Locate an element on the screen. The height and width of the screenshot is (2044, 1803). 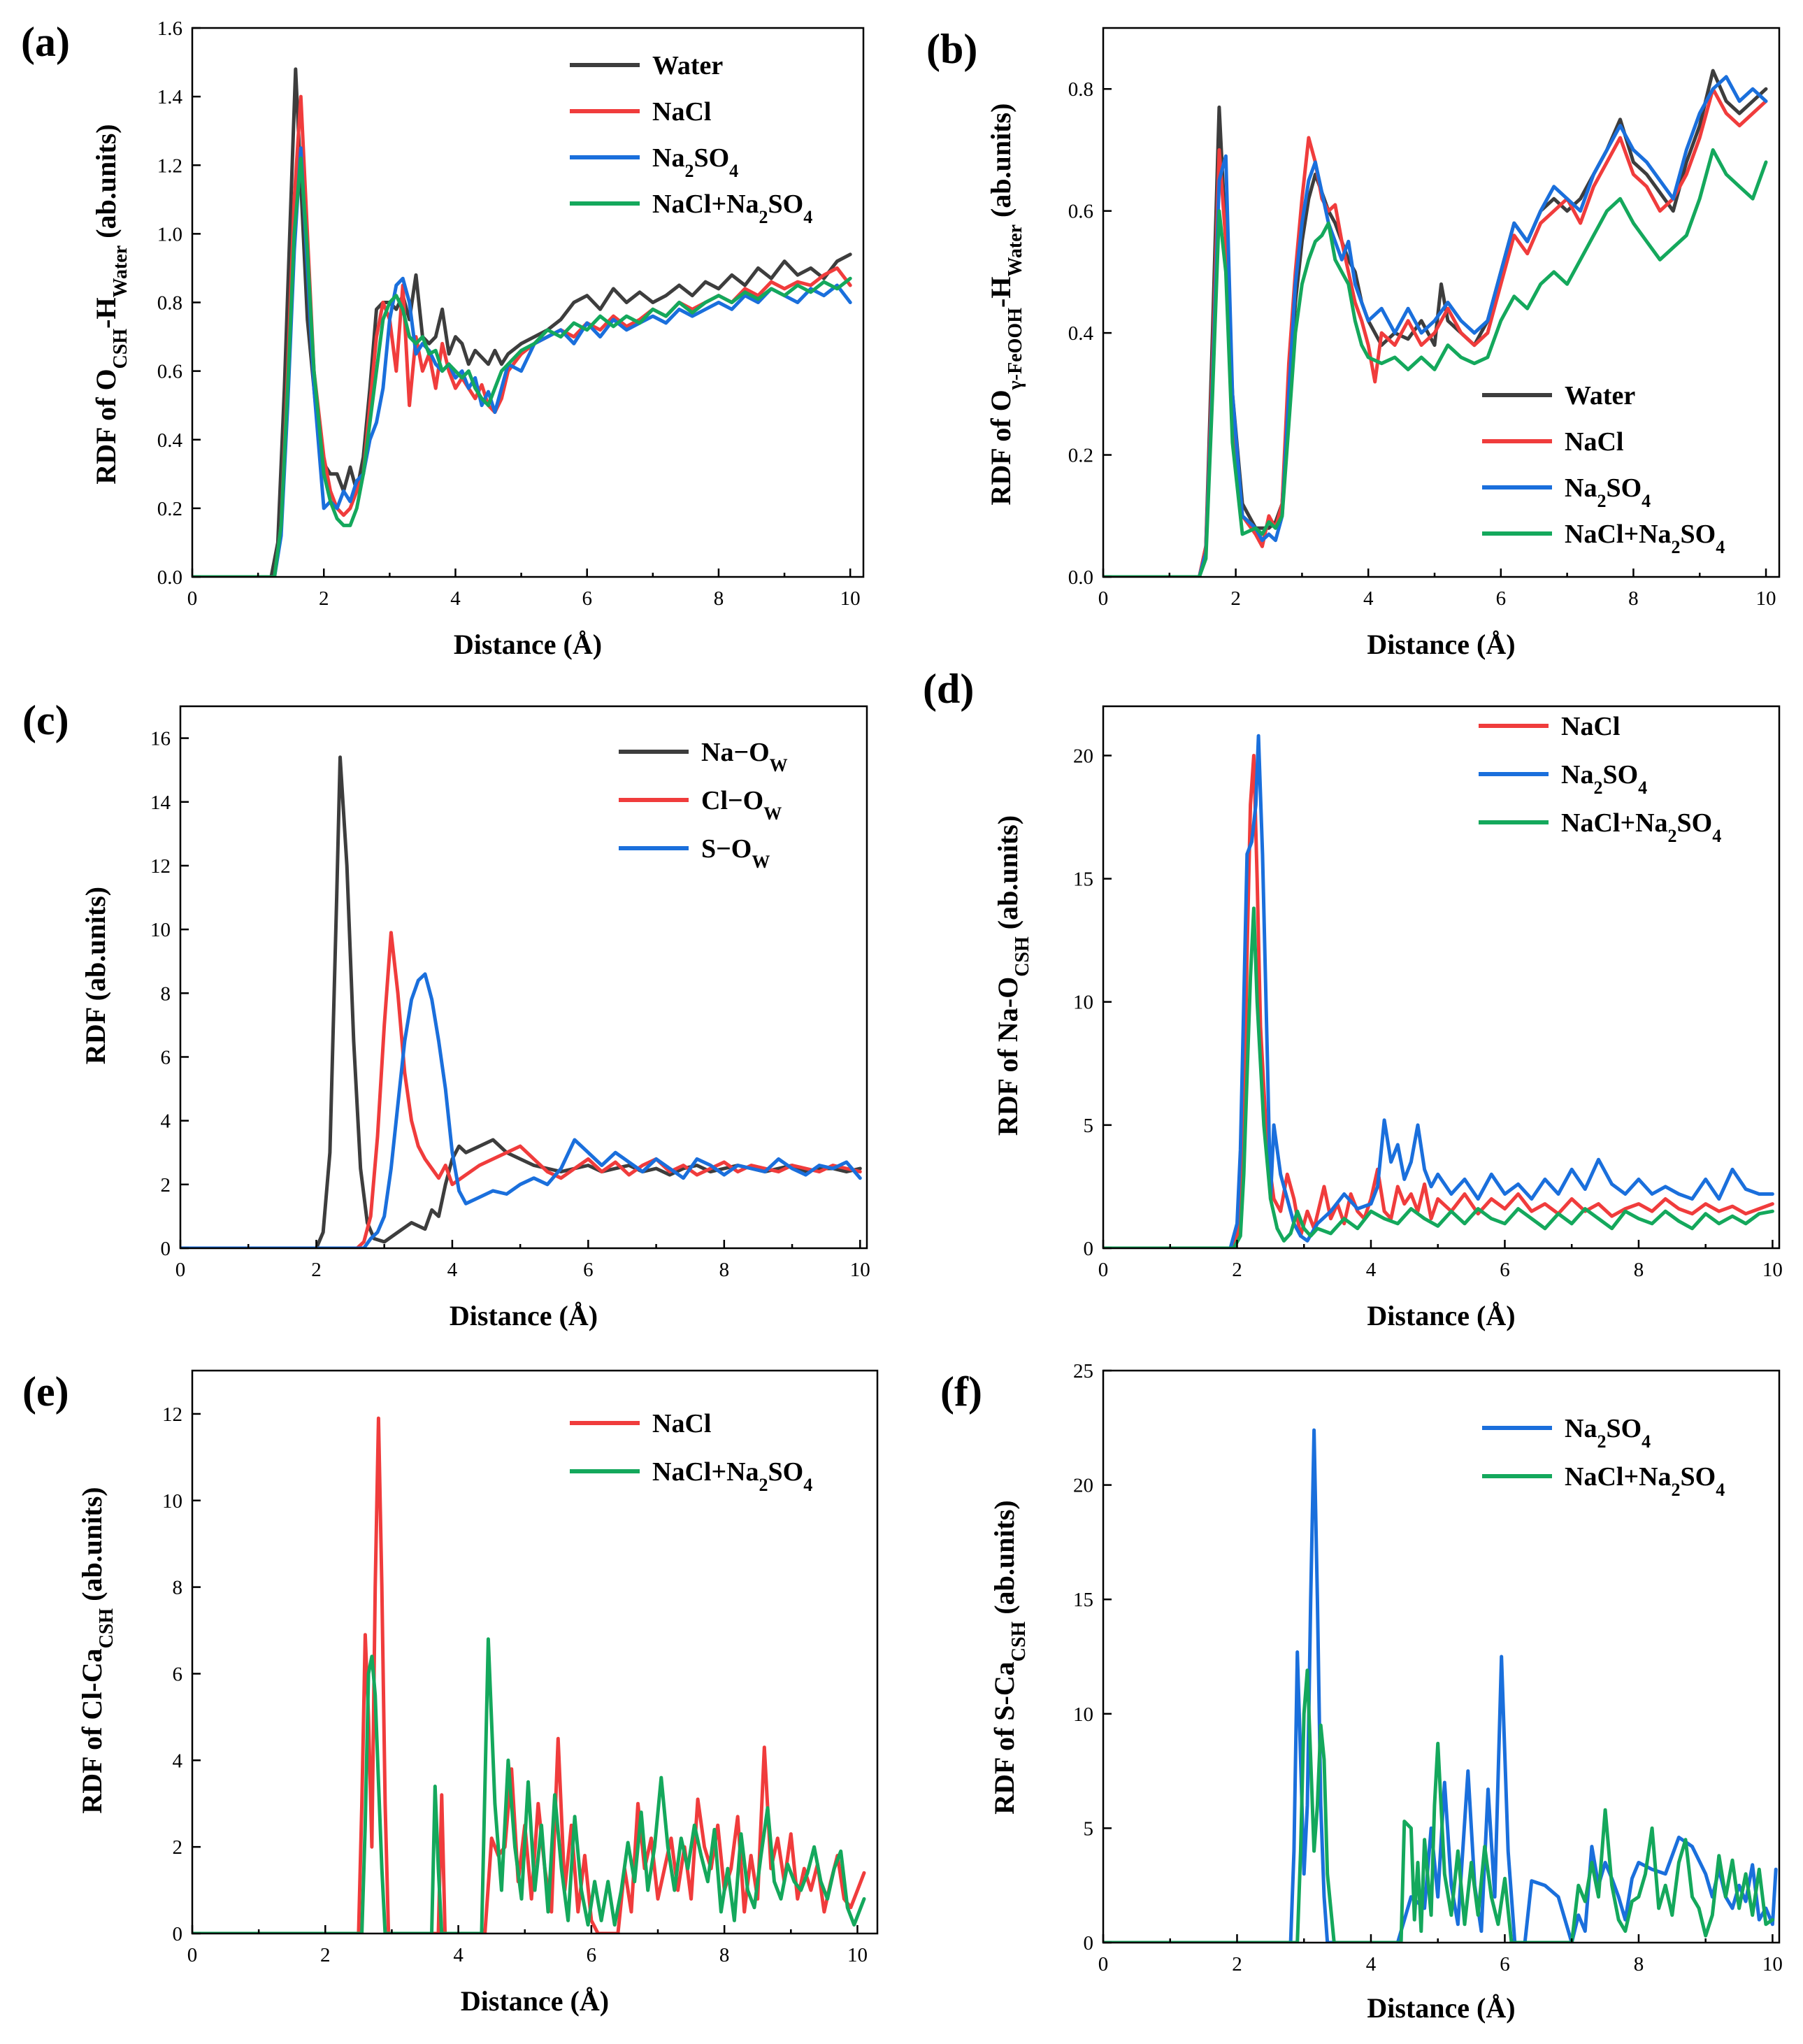
series-line-s-ow is located at coordinates (521, 1110).